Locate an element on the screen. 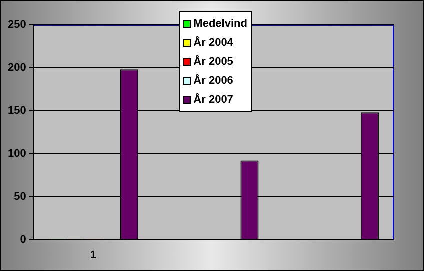 The height and width of the screenshot is (271, 424). legend-label: År 2004 is located at coordinates (214, 42).